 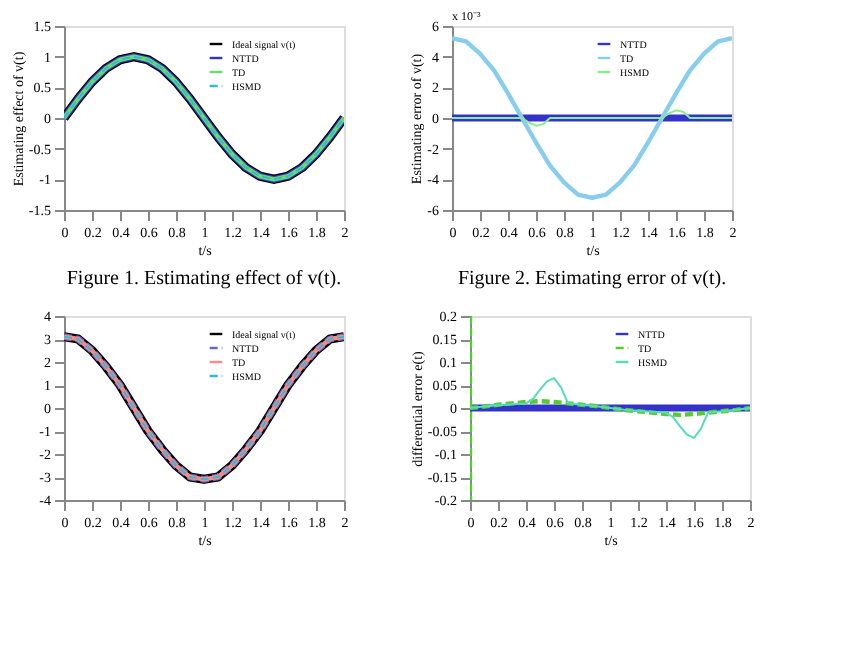 I want to click on caption: Figure 2. Estimating error of v(t)., so click(x=592, y=279).